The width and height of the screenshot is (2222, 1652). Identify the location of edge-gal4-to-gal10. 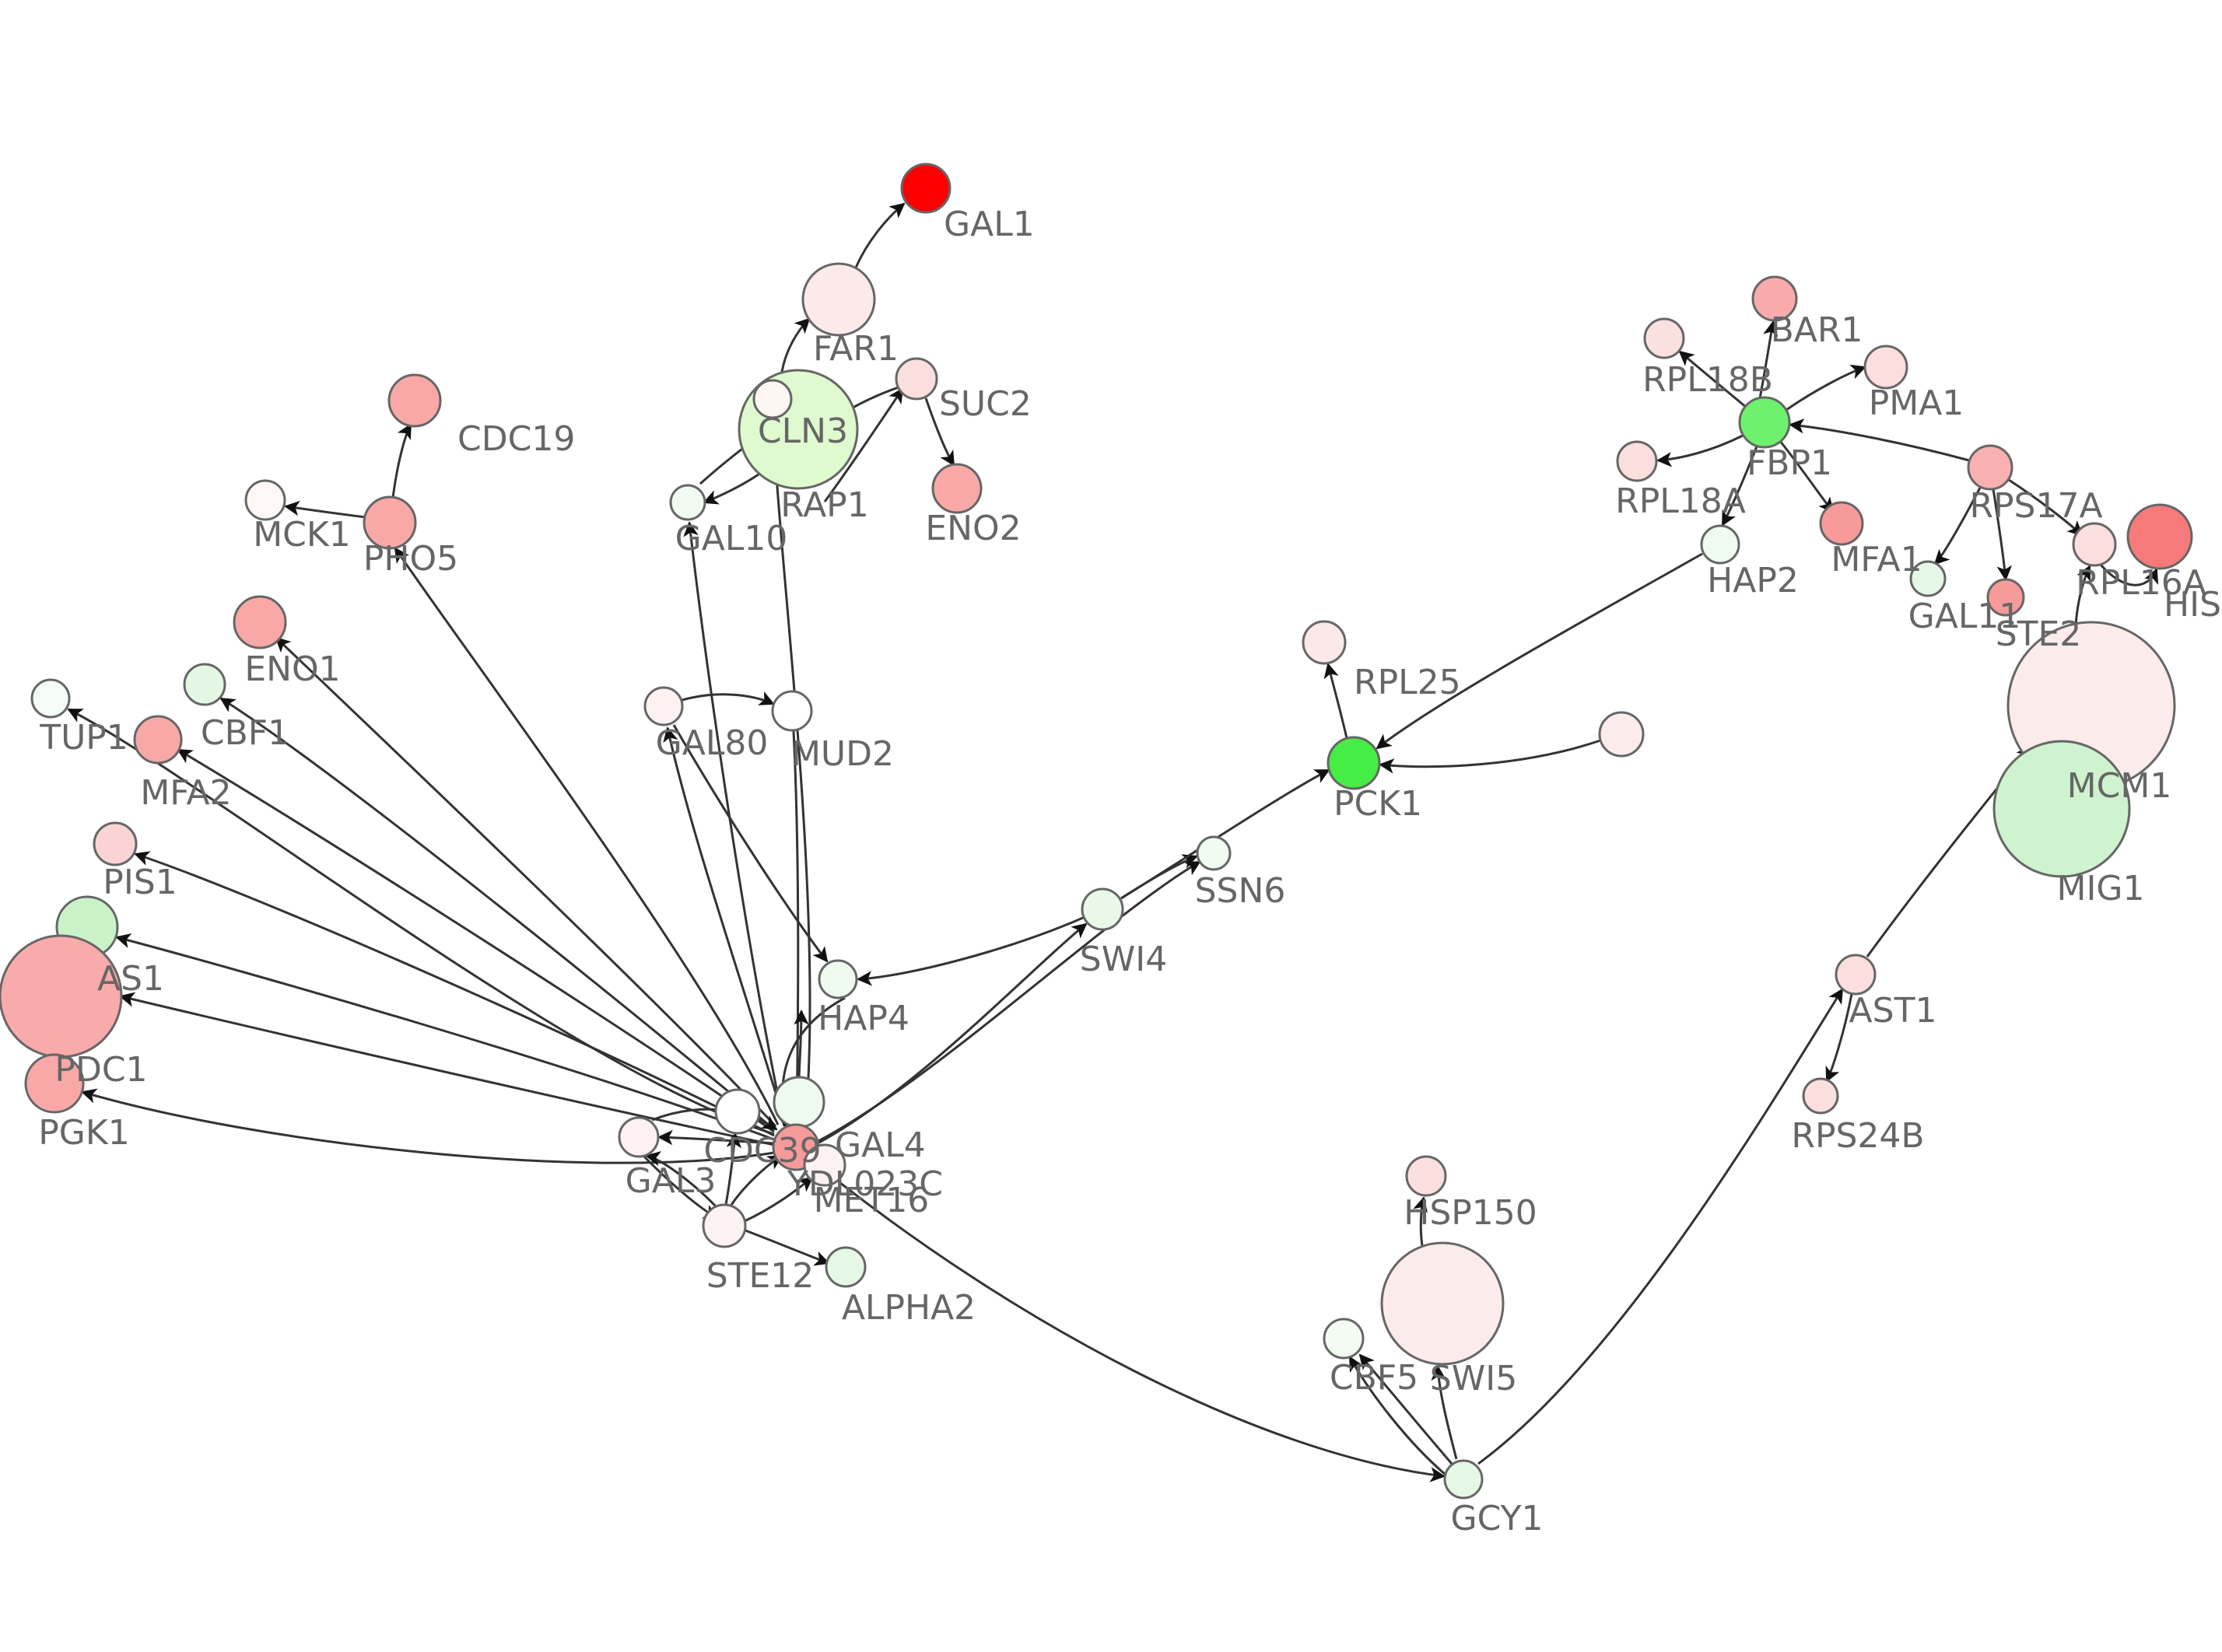
(734, 824).